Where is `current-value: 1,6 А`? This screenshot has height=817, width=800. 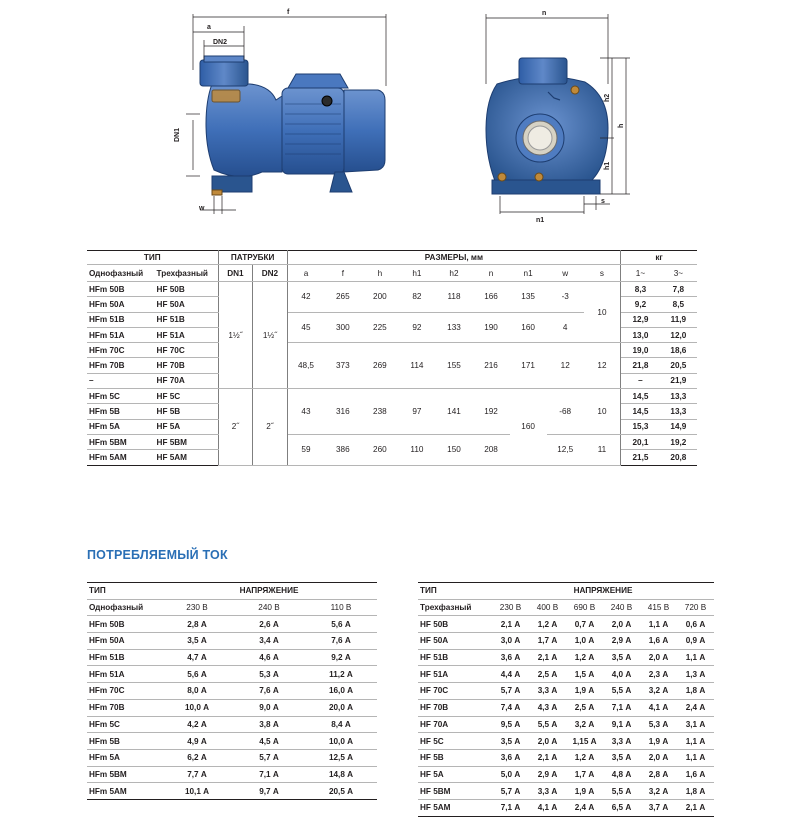
current-value: 1,6 А is located at coordinates (658, 641).